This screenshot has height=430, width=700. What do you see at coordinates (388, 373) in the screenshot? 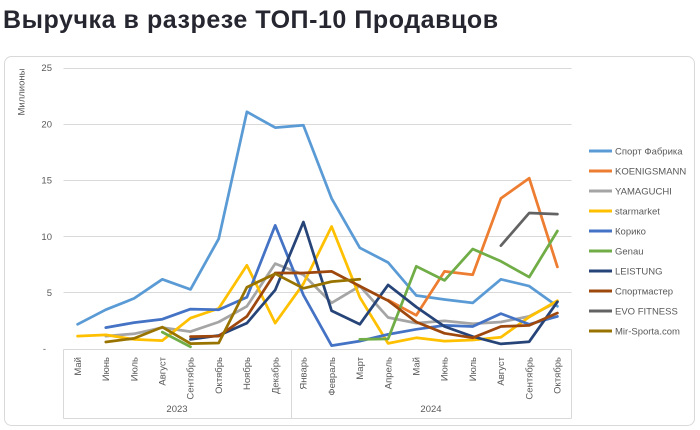
I see `svg-text: Апрель` at bounding box center [388, 373].